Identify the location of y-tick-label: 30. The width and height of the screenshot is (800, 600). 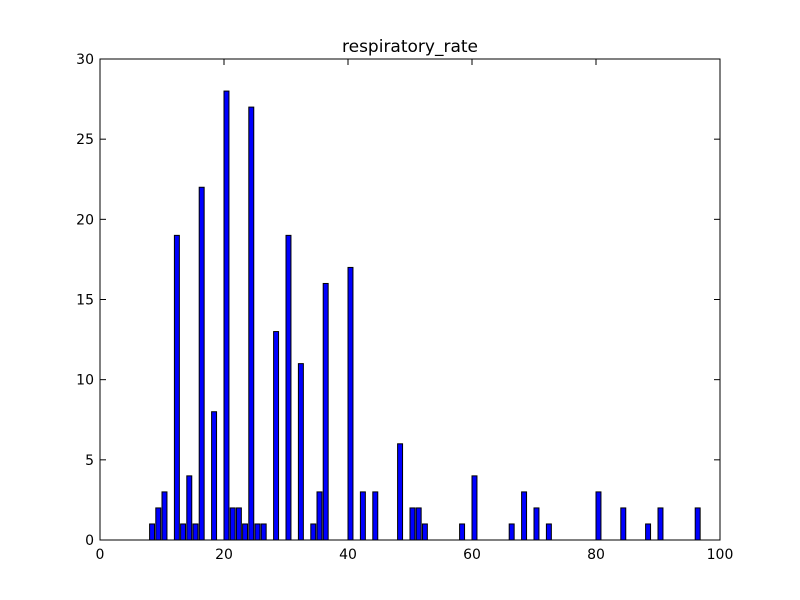
(85, 60).